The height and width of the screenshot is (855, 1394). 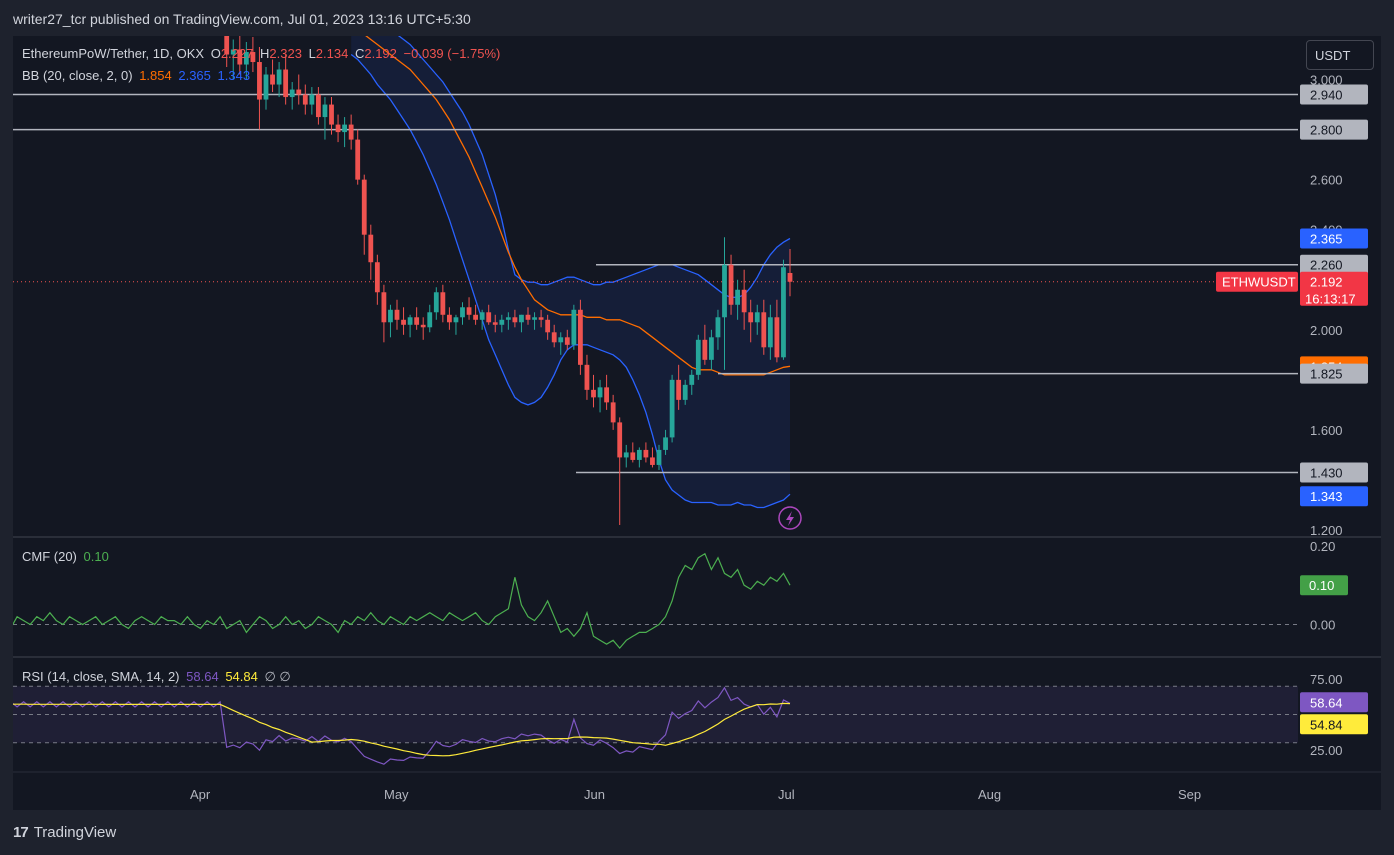 I want to click on time-tick-label: Jul, so click(x=786, y=794).